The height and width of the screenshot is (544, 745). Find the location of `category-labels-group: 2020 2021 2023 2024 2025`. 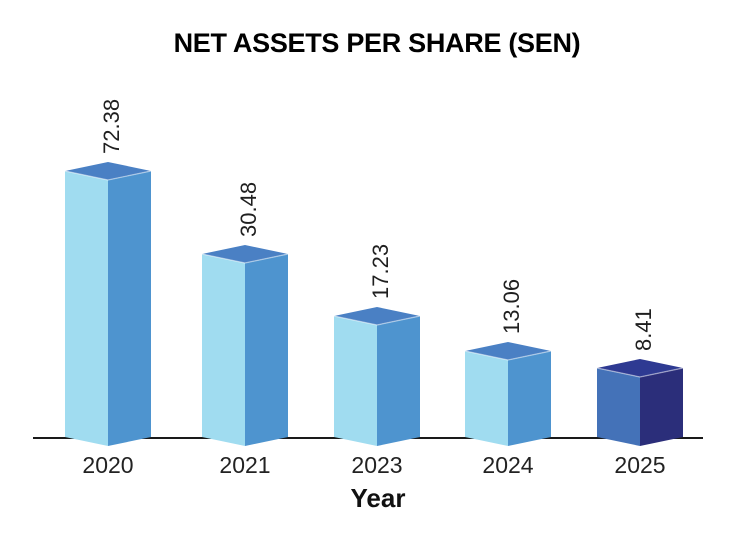

category-labels-group: 2020 2021 2023 2024 2025 is located at coordinates (373, 465).